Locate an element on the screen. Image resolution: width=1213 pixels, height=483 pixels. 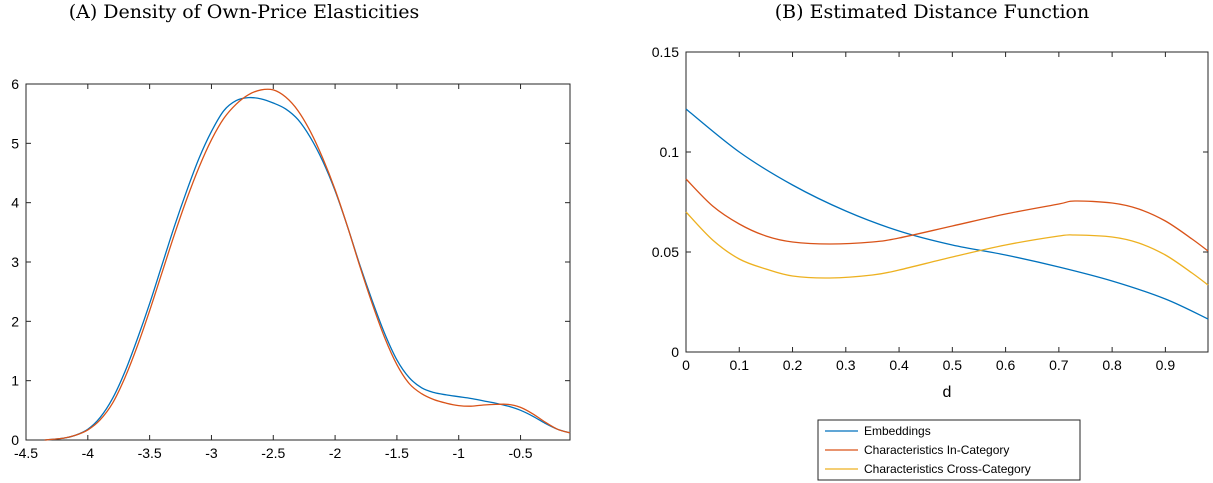
panel-a-ytick-label: 5 is located at coordinates (15, 143).